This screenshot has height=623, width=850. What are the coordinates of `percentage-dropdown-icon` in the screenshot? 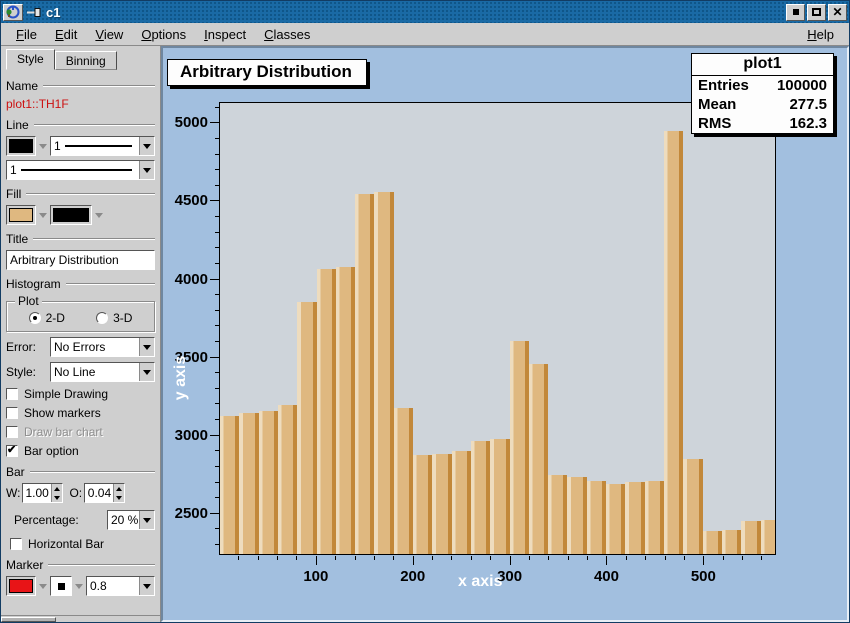 It's located at (146, 520).